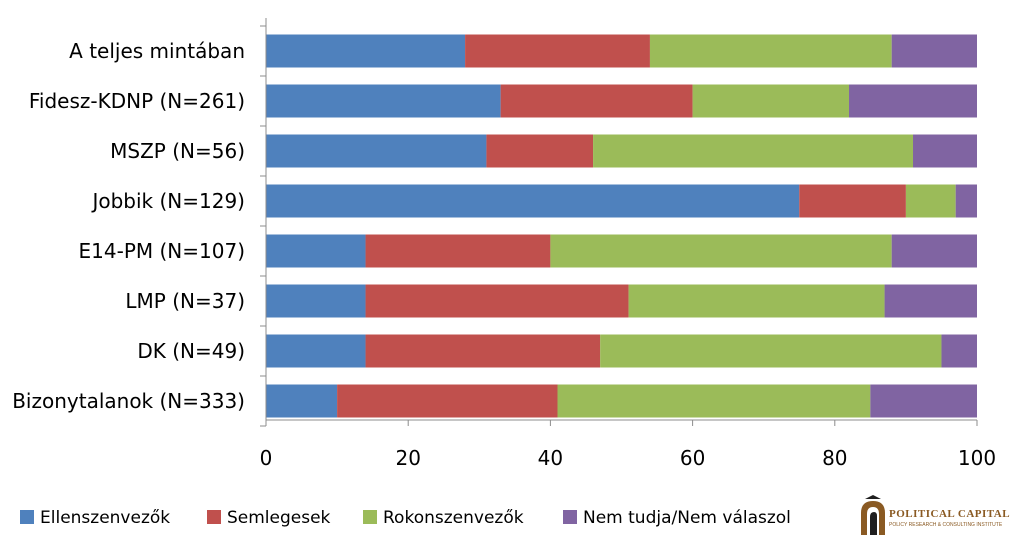 Image resolution: width=1024 pixels, height=546 pixels. Describe the element at coordinates (177, 151) in the screenshot. I see `category-label: MSZP (N=56)` at that location.